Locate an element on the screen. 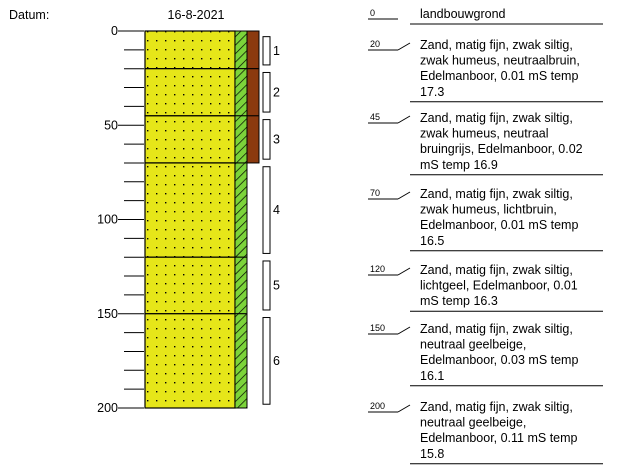 Image resolution: width=617 pixels, height=472 pixels. description-depth: 120 is located at coordinates (377, 269).